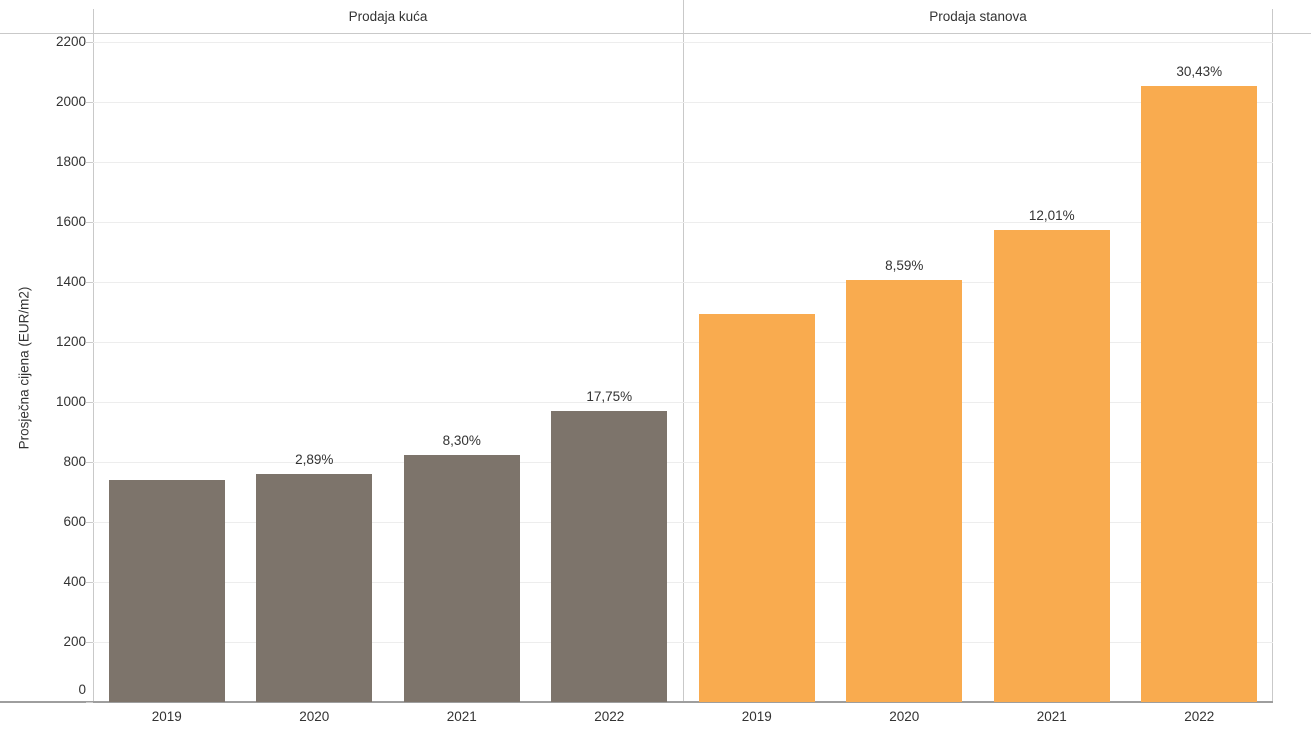 Image resolution: width=1311 pixels, height=742 pixels. What do you see at coordinates (74, 641) in the screenshot?
I see `y-tick-label: 200` at bounding box center [74, 641].